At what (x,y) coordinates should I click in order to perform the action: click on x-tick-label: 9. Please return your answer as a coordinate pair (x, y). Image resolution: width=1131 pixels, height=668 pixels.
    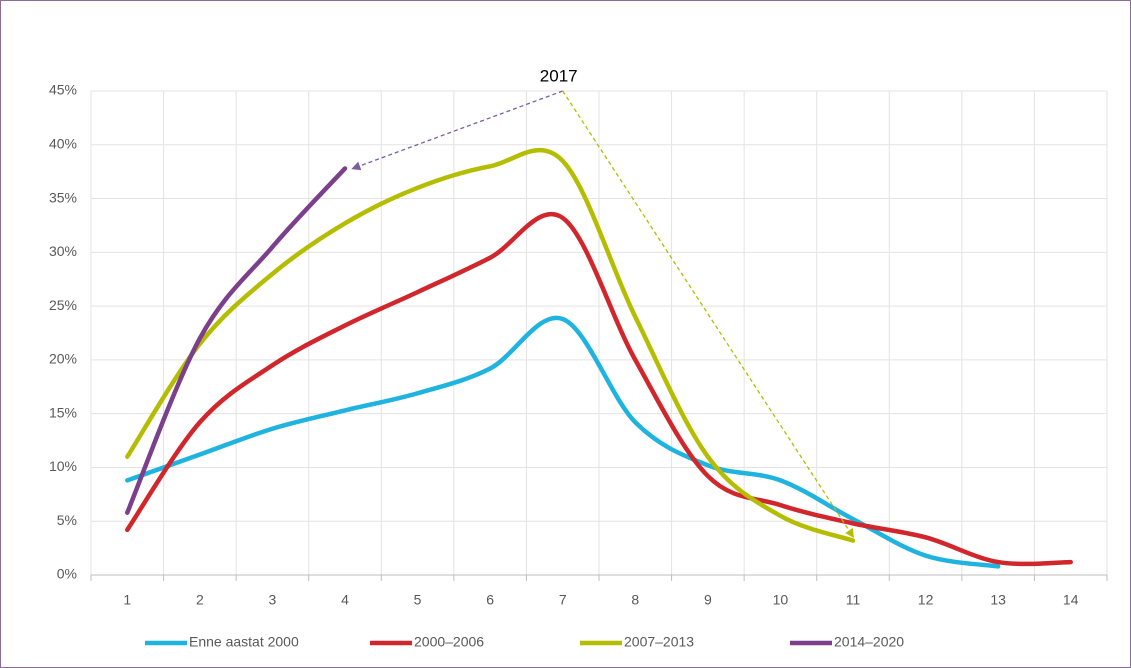
    Looking at the image, I should click on (708, 600).